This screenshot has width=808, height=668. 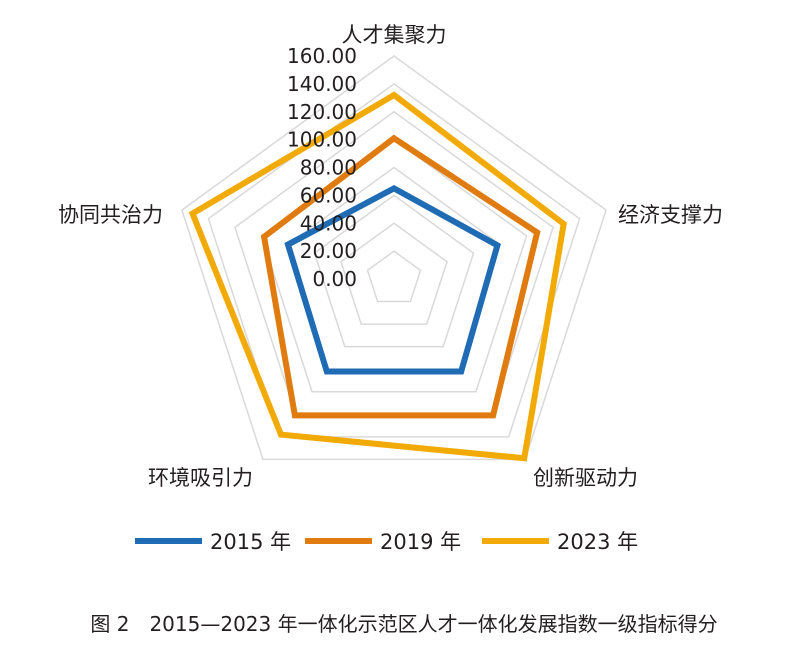 I want to click on tick-label: 0.00, so click(x=334, y=279).